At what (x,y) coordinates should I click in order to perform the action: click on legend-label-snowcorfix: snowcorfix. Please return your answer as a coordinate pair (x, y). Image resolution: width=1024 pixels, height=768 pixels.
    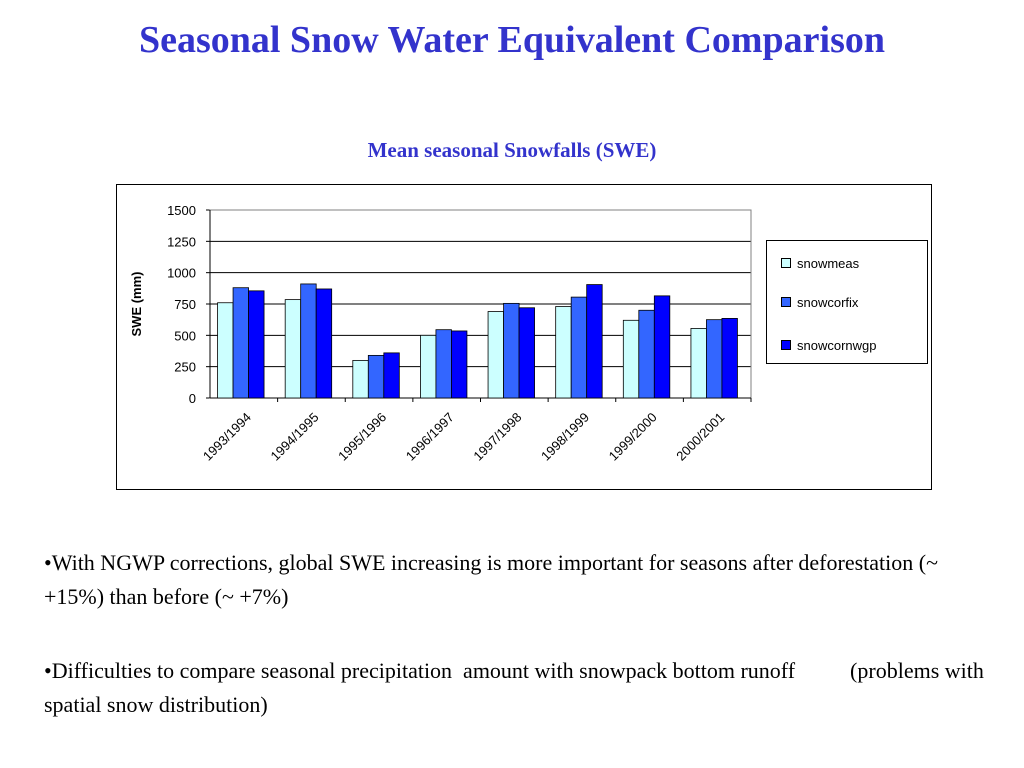
    Looking at the image, I should click on (828, 302).